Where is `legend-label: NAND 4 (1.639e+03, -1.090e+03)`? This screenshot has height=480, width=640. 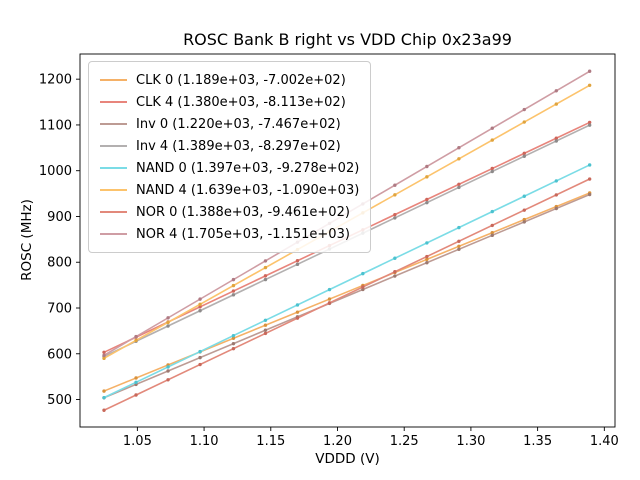 legend-label: NAND 4 (1.639e+03, -1.090e+03) is located at coordinates (248, 190).